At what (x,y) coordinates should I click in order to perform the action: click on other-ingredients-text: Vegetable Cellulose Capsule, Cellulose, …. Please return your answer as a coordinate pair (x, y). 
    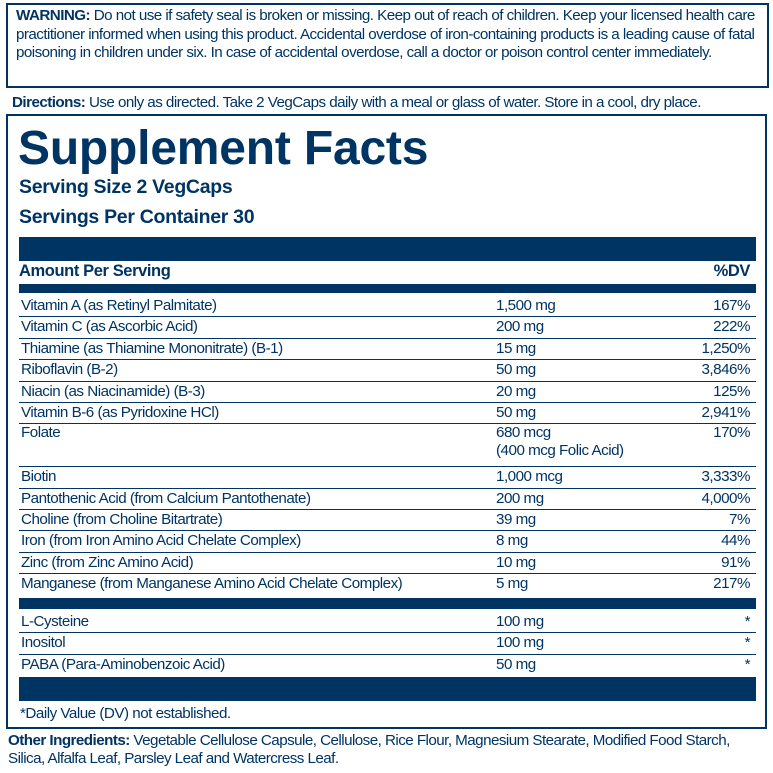
    Looking at the image, I should click on (369, 749).